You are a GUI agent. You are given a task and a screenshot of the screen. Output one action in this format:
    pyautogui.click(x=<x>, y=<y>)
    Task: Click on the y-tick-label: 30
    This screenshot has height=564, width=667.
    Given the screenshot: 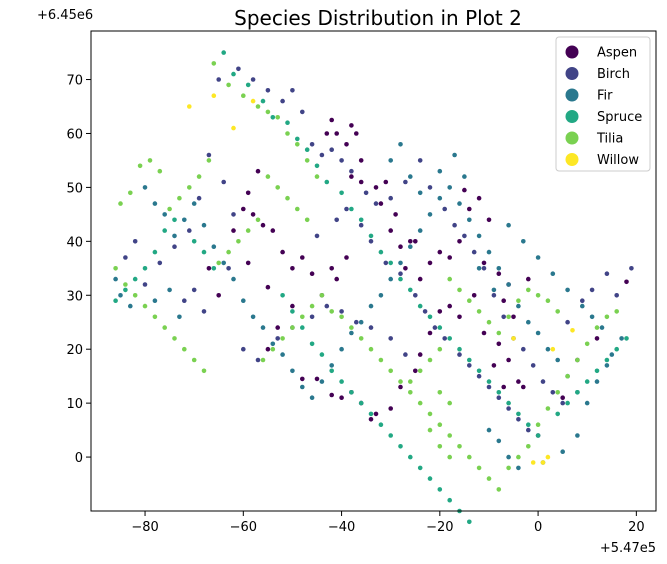 What is the action you would take?
    pyautogui.click(x=74, y=296)
    